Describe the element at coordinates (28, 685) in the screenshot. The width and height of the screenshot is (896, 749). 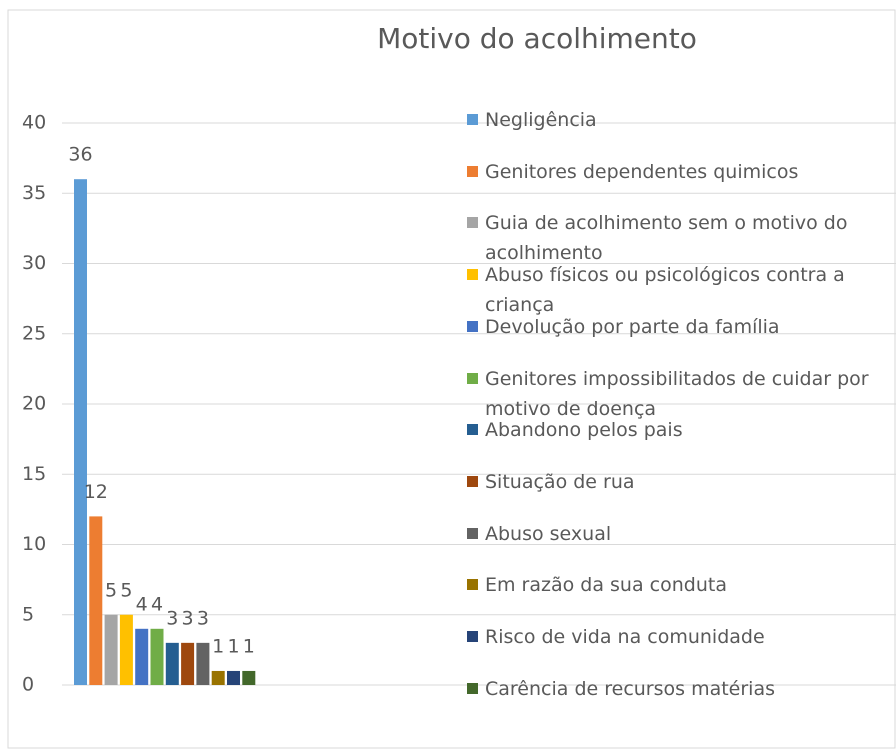
I see `y-tick-label: 0` at that location.